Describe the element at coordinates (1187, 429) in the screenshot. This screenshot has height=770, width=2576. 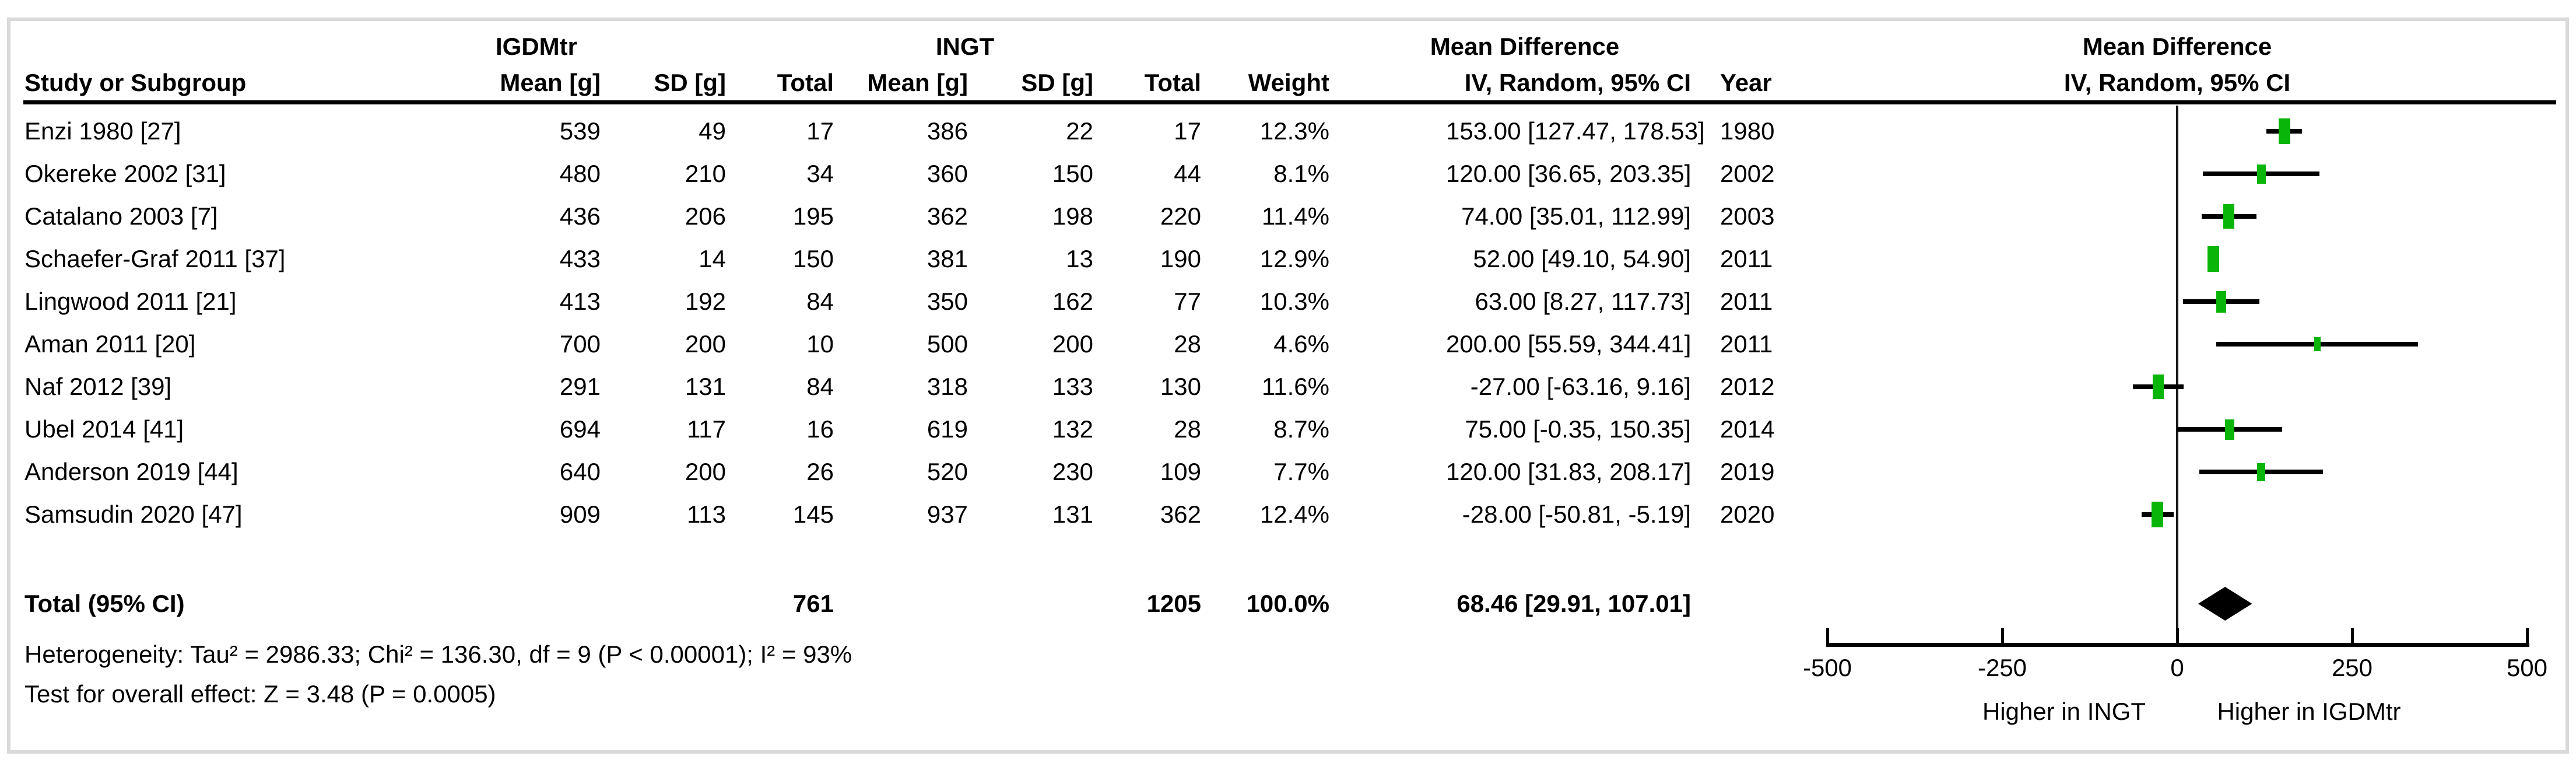
I see `cell-total_ingt: 28` at that location.